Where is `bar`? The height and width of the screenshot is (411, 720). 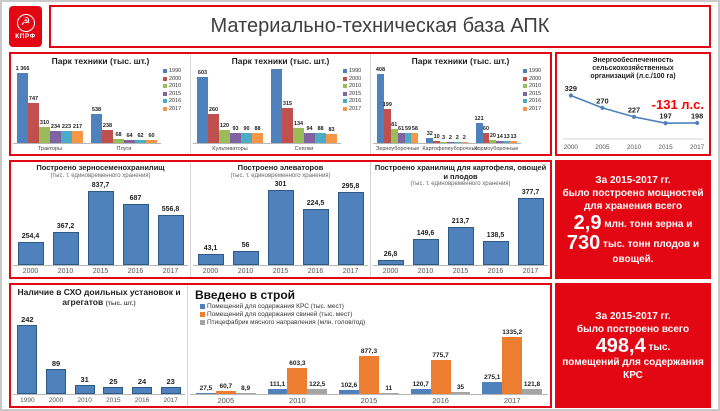
bar is located at coordinates (276, 104).